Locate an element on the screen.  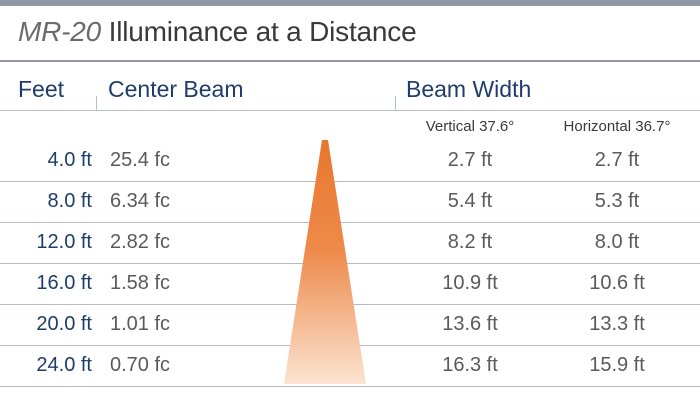
title-divider is located at coordinates (350, 61).